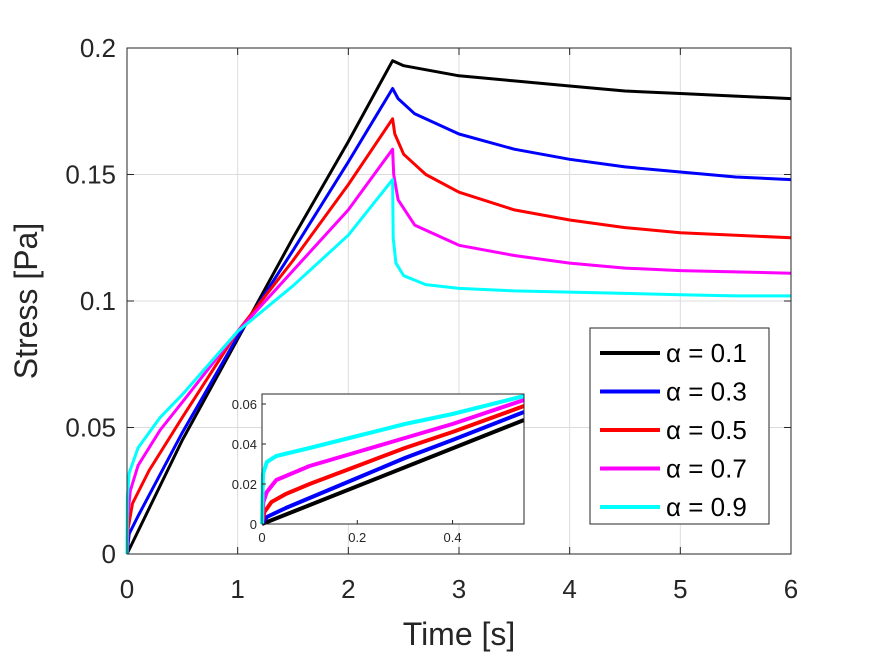 Image resolution: width=875 pixels, height=656 pixels. I want to click on inset-y-tick-label-3: 0.06, so click(244, 404).